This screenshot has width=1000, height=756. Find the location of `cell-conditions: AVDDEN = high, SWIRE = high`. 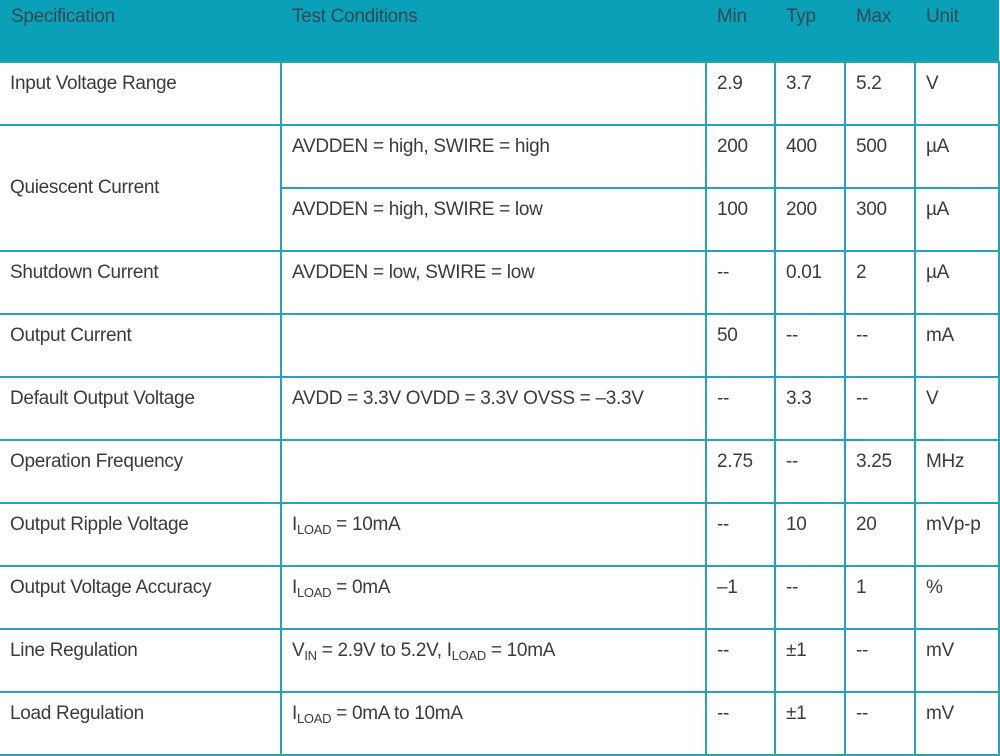

cell-conditions: AVDDEN = high, SWIRE = high is located at coordinates (493, 156).